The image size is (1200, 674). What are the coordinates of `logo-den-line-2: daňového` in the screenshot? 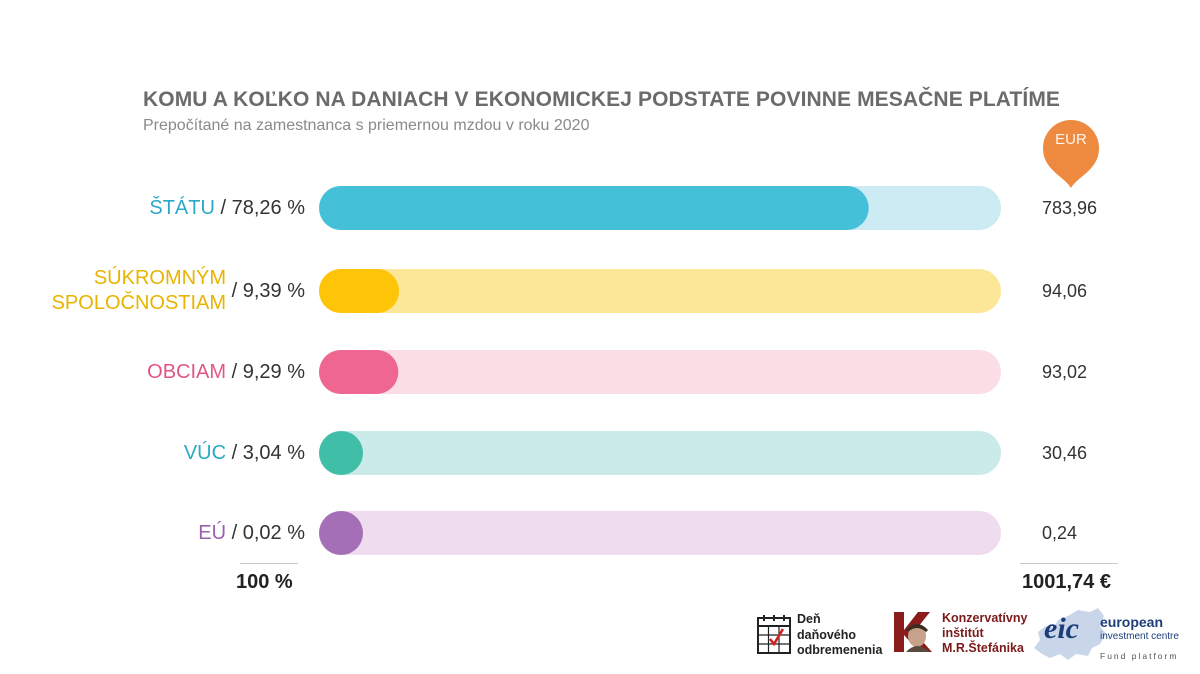 It's located at (827, 634).